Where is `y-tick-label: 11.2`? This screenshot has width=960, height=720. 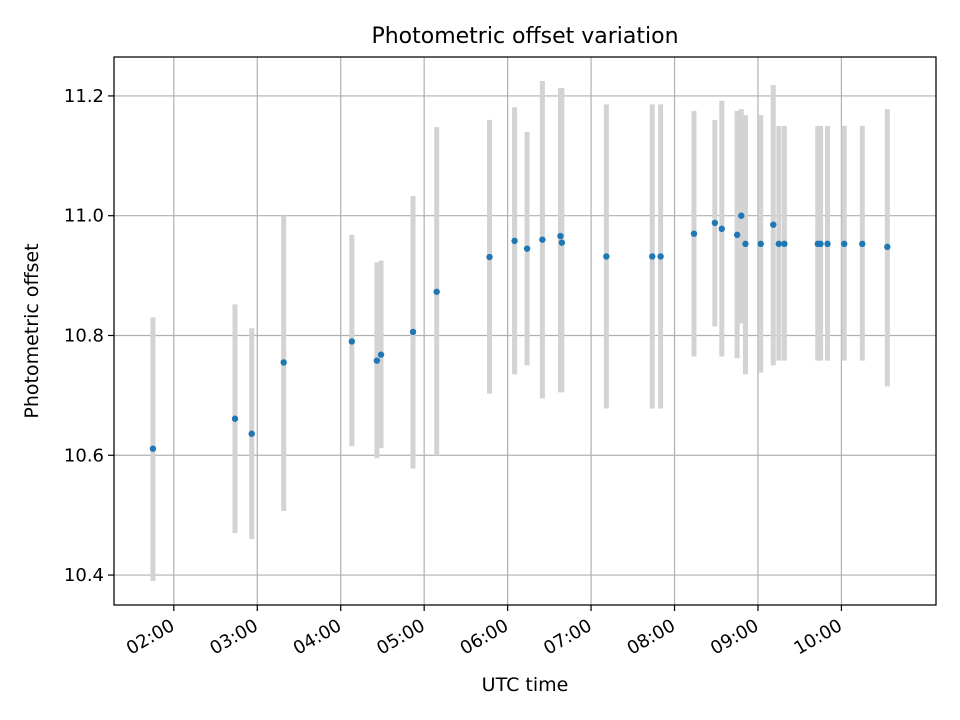 y-tick-label: 11.2 is located at coordinates (84, 96).